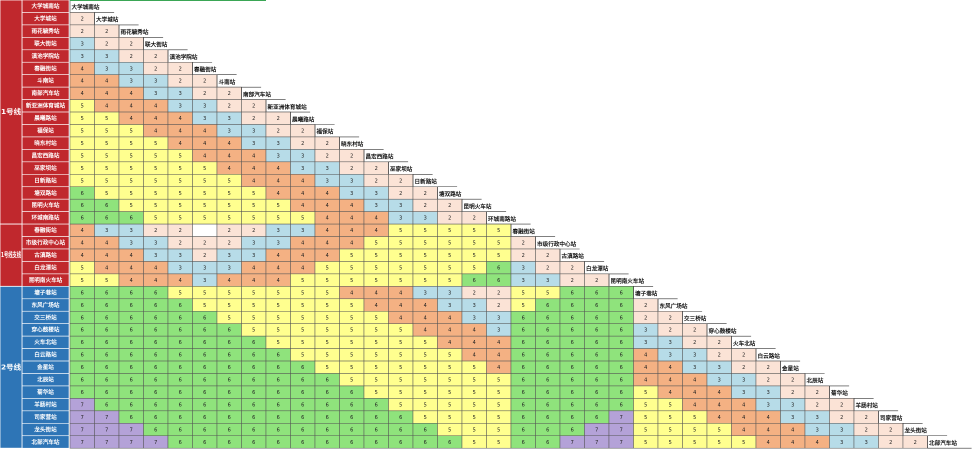 This screenshot has height=450, width=976. Describe the element at coordinates (597, 269) in the screenshot. I see `diagonal-station: 白龙潭站` at that location.